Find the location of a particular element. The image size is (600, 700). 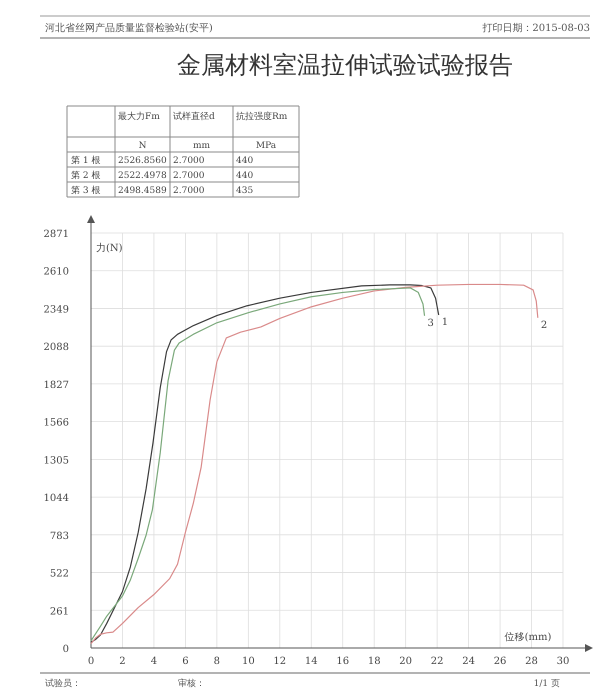

x-tick-label: 14 is located at coordinates (311, 661).